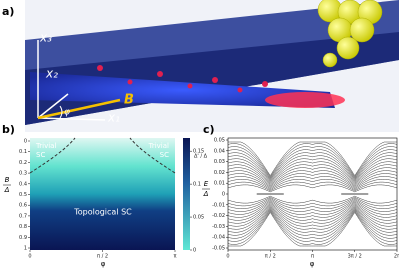  What do you see at coordinates (355, 257) in the screenshot?
I see `x-tick-label: 3π / 2` at bounding box center [355, 257].